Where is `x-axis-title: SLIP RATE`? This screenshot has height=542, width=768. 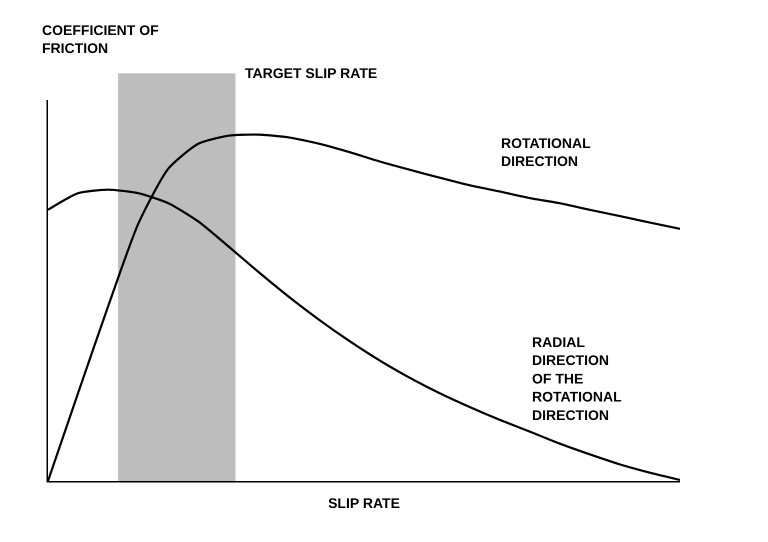
x-axis-title: SLIP RATE is located at coordinates (364, 502).